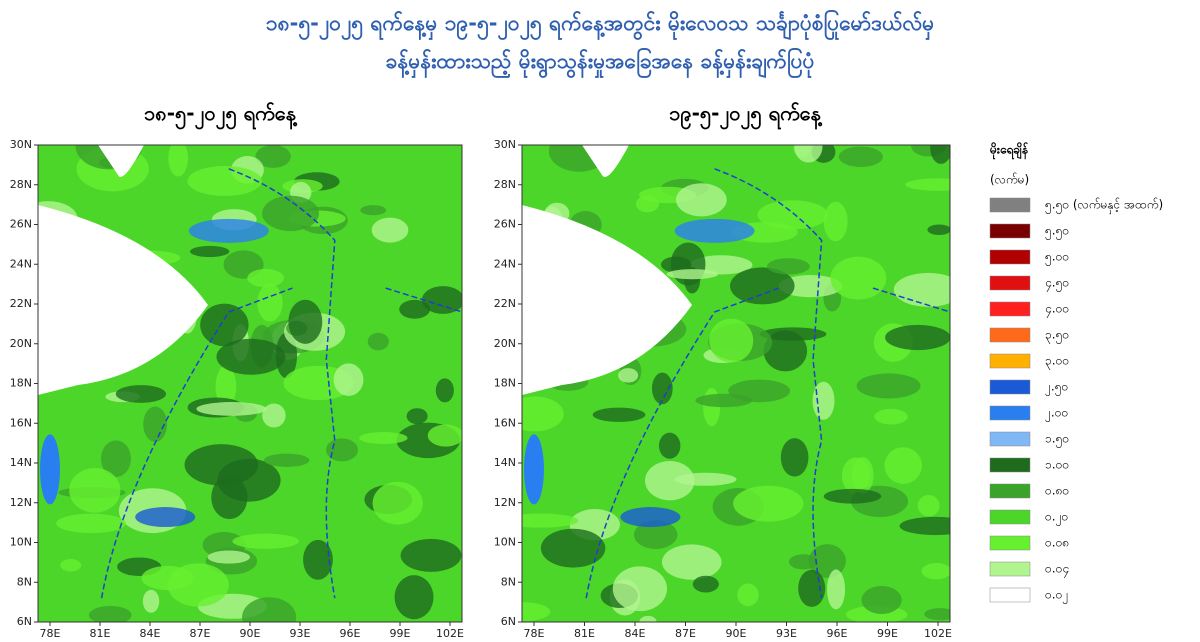 The width and height of the screenshot is (1200, 642). I want to click on legend-label: ၃.၅၀, so click(1057, 336).